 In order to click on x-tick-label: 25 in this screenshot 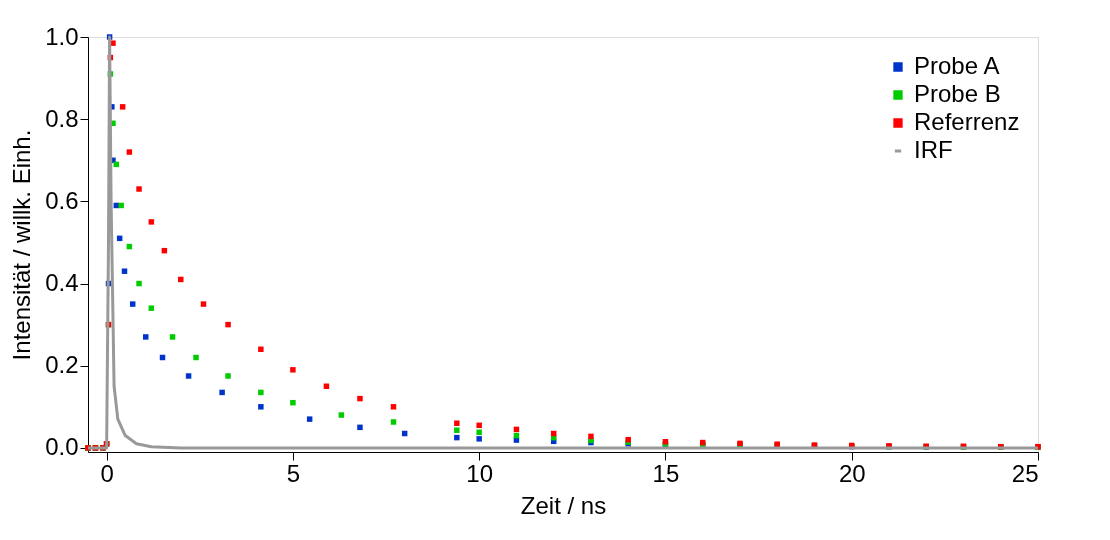, I will do `click(1025, 473)`.